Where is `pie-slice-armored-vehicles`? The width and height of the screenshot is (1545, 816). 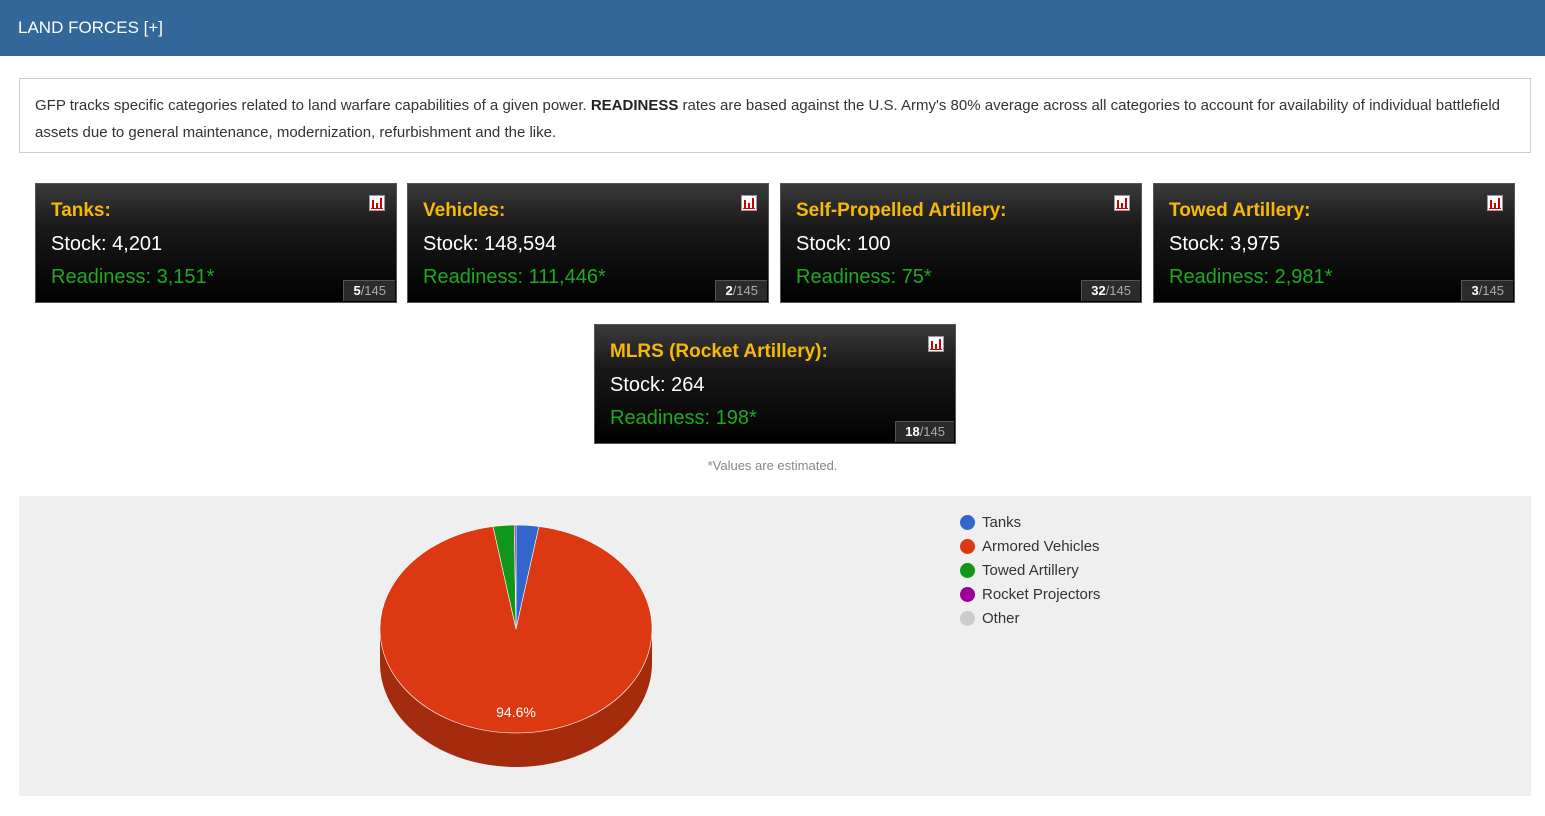
pie-slice-armored-vehicles is located at coordinates (516, 630).